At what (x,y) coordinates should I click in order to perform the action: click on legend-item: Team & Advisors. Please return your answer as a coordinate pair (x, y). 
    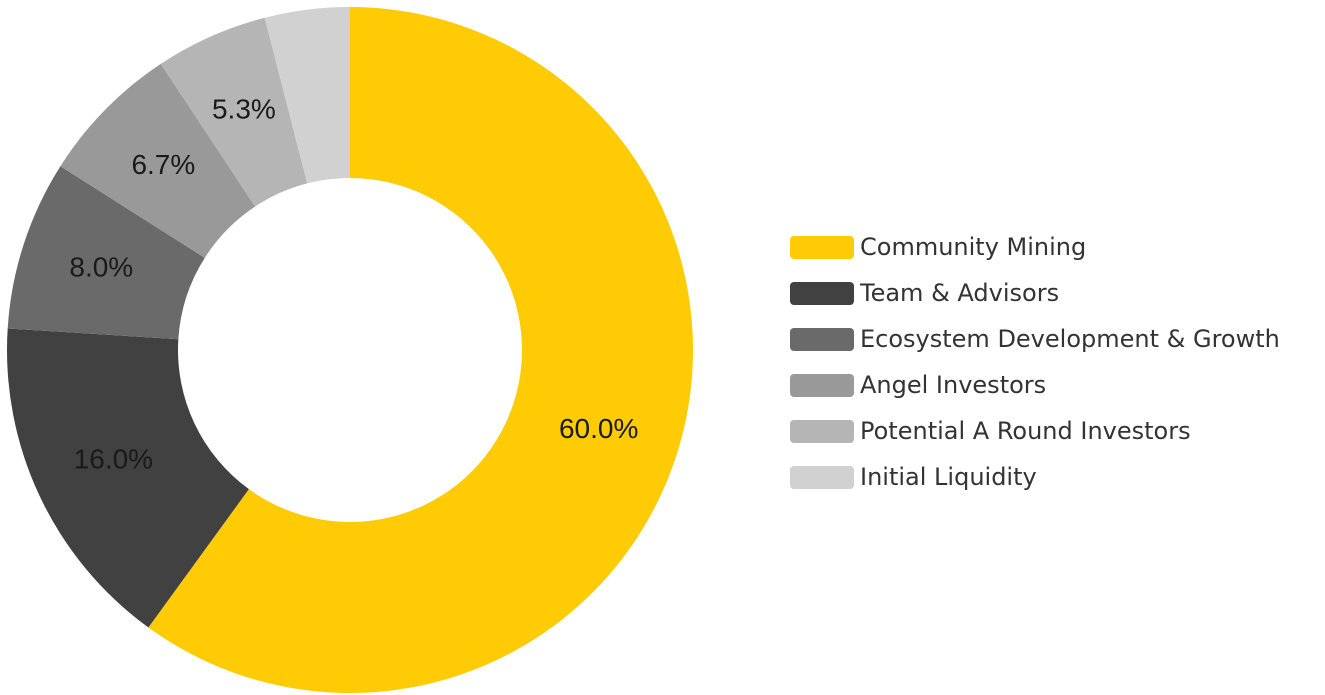
    Looking at the image, I should click on (1035, 293).